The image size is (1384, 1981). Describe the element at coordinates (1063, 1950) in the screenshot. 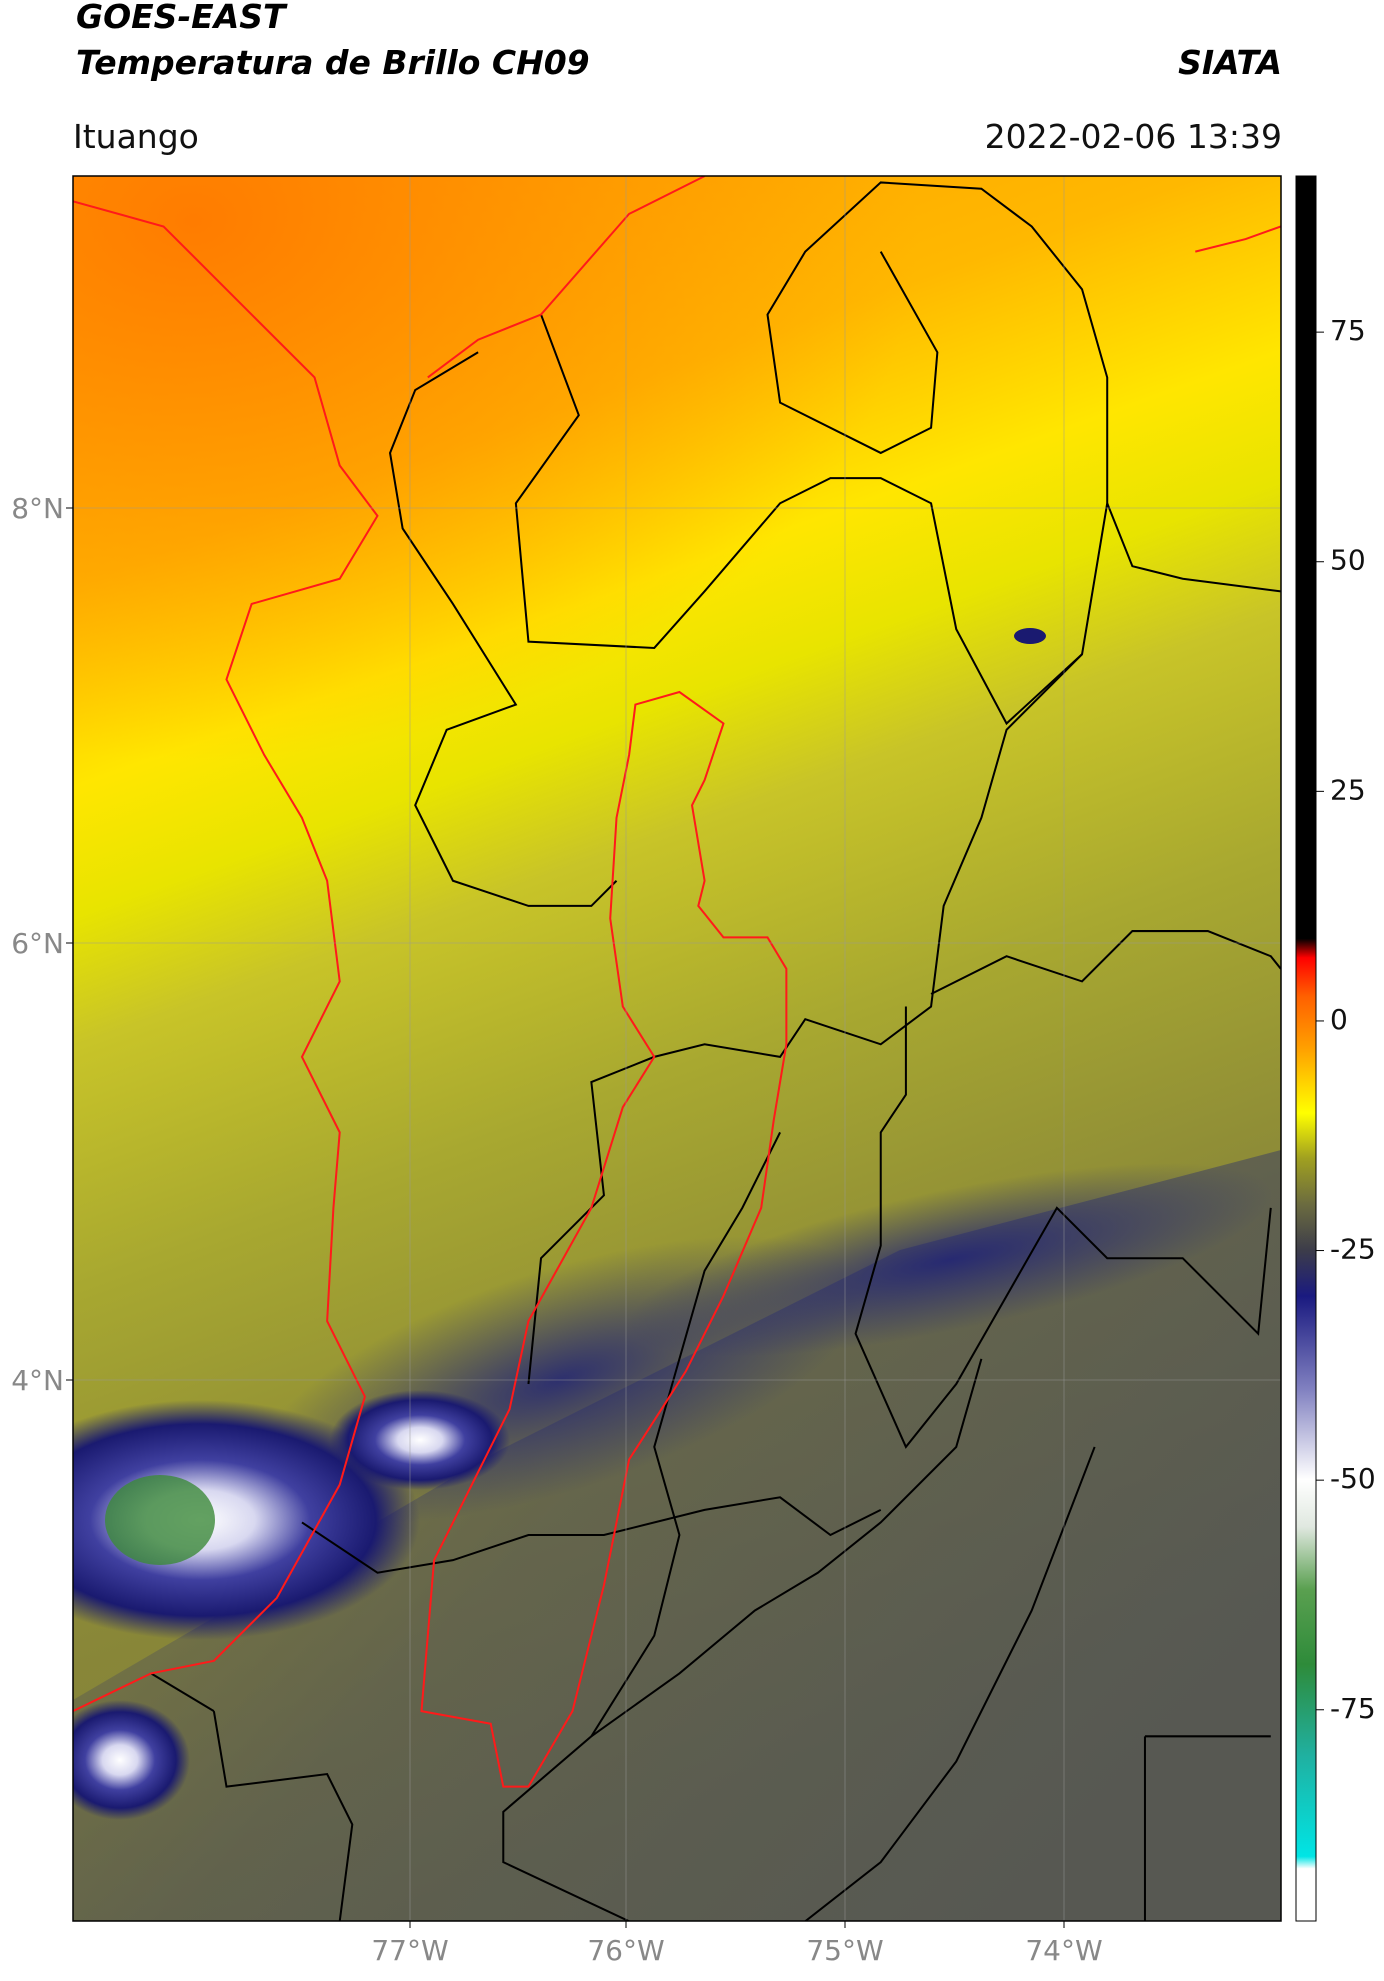

I see `lon-label: 74°W` at that location.